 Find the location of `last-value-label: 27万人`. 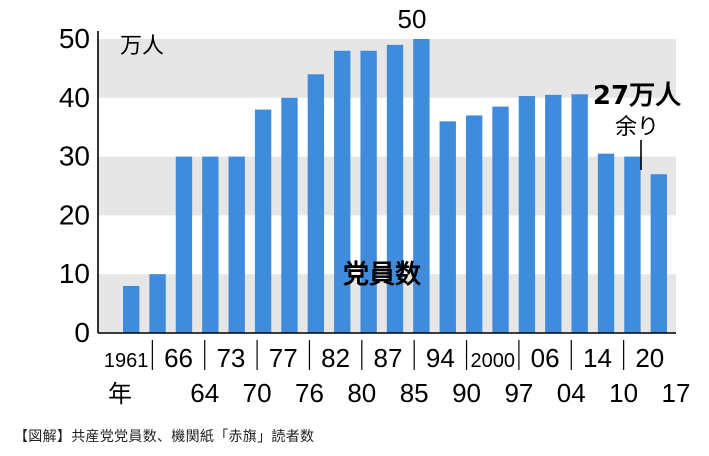

last-value-label: 27万人 is located at coordinates (637, 96).